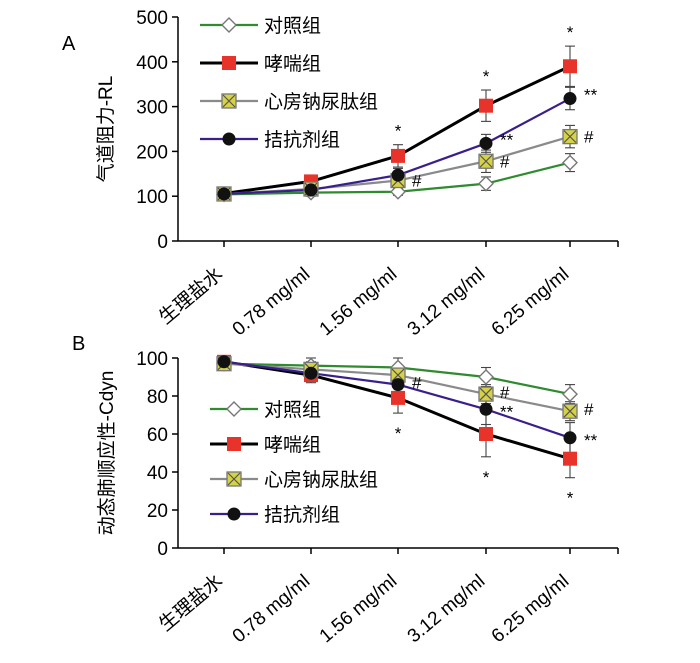 This screenshot has height=663, width=700. Describe the element at coordinates (292, 64) in the screenshot. I see `panel-a-legend-label-2: 哮喘组` at that location.